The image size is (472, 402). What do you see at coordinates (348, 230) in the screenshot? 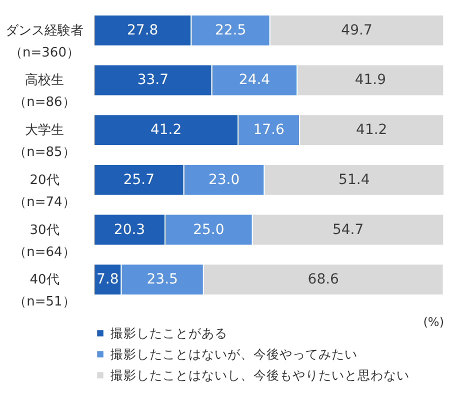
I see `data-label: 54.7` at bounding box center [348, 230].